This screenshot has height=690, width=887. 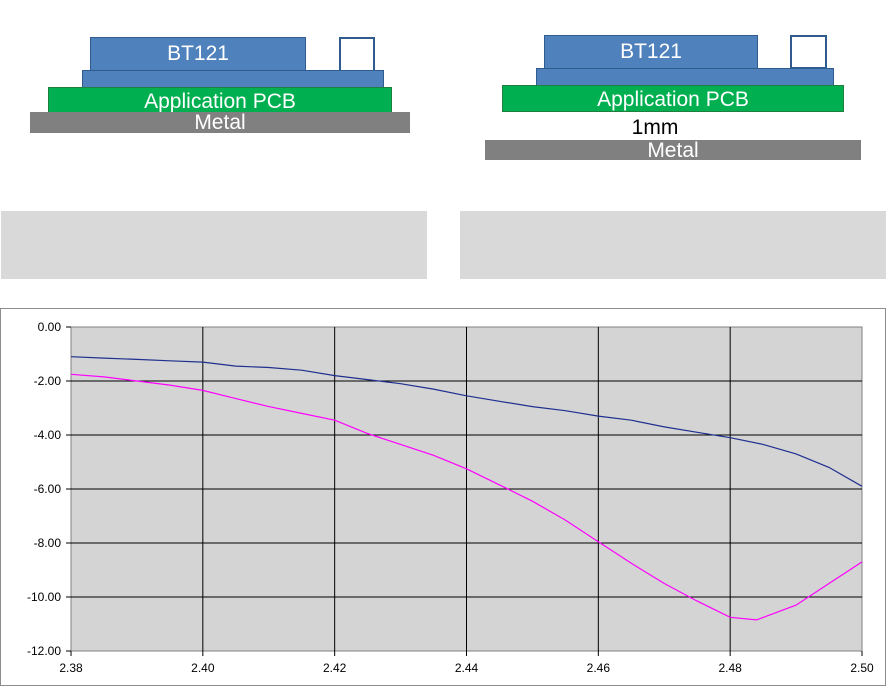 I want to click on y-tick-label: -10.00, so click(x=44, y=597).